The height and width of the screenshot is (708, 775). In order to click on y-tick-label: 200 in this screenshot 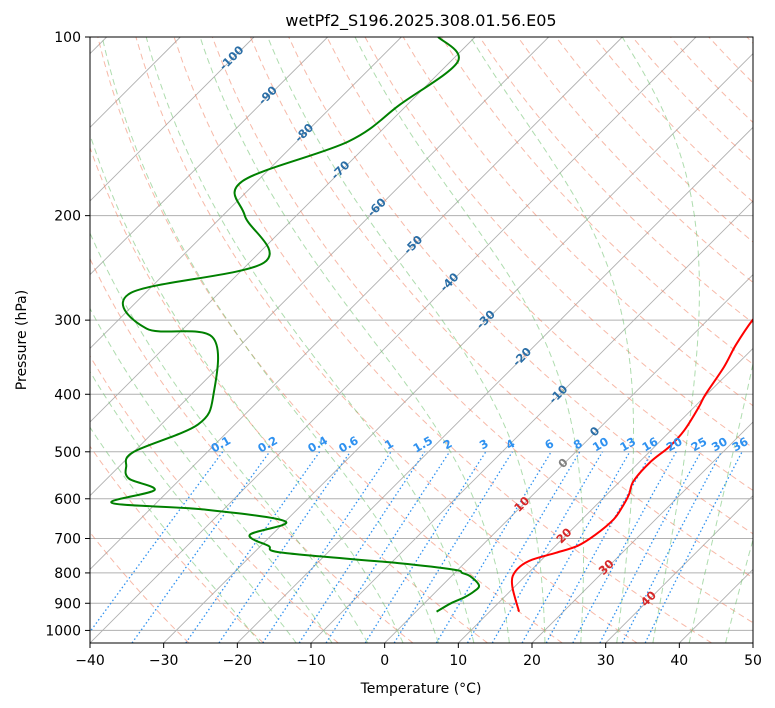, I will do `click(67, 217)`.